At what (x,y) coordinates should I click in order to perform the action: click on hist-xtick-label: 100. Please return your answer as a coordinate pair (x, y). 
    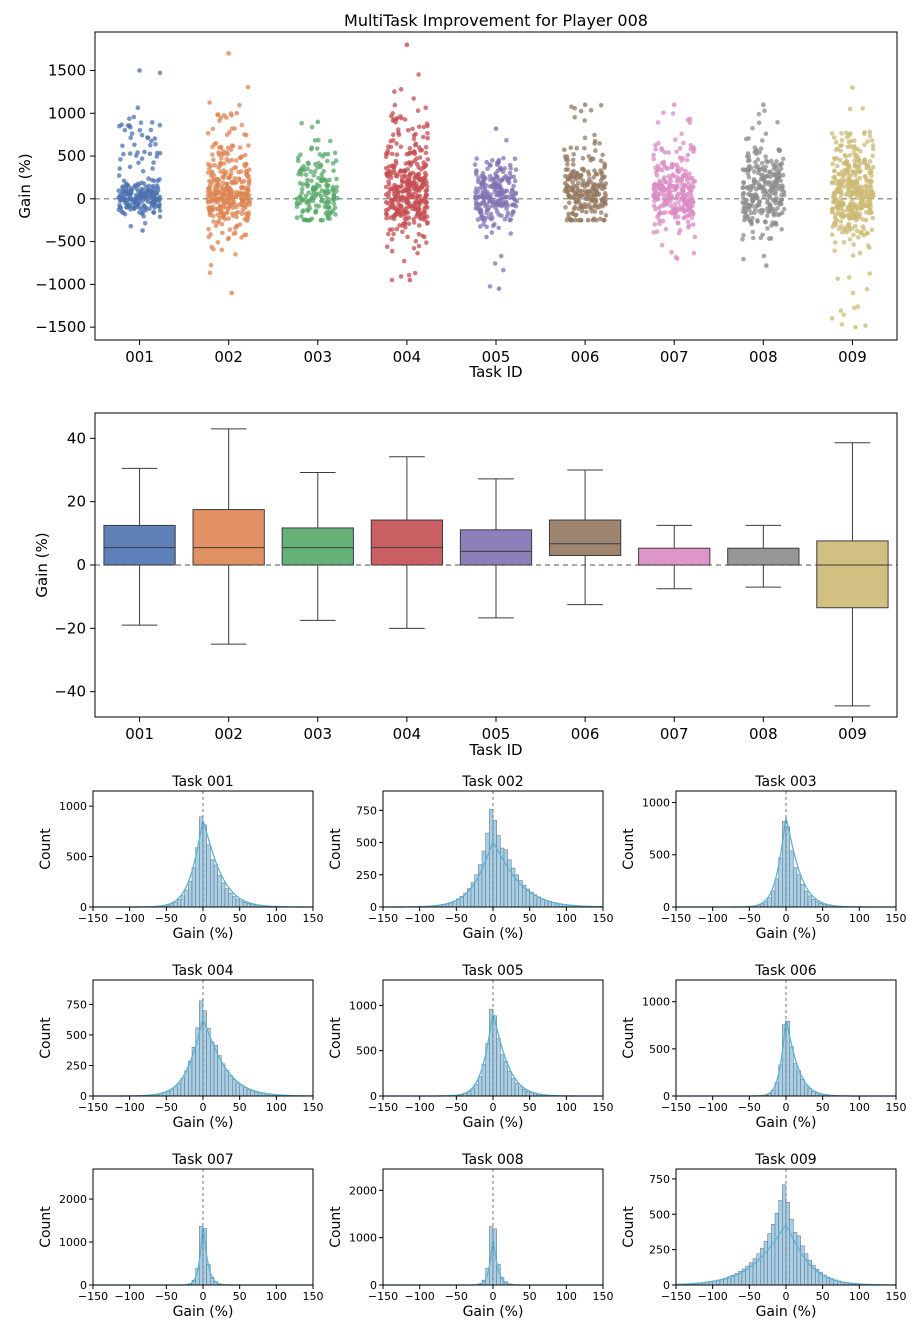
    Looking at the image, I should click on (566, 918).